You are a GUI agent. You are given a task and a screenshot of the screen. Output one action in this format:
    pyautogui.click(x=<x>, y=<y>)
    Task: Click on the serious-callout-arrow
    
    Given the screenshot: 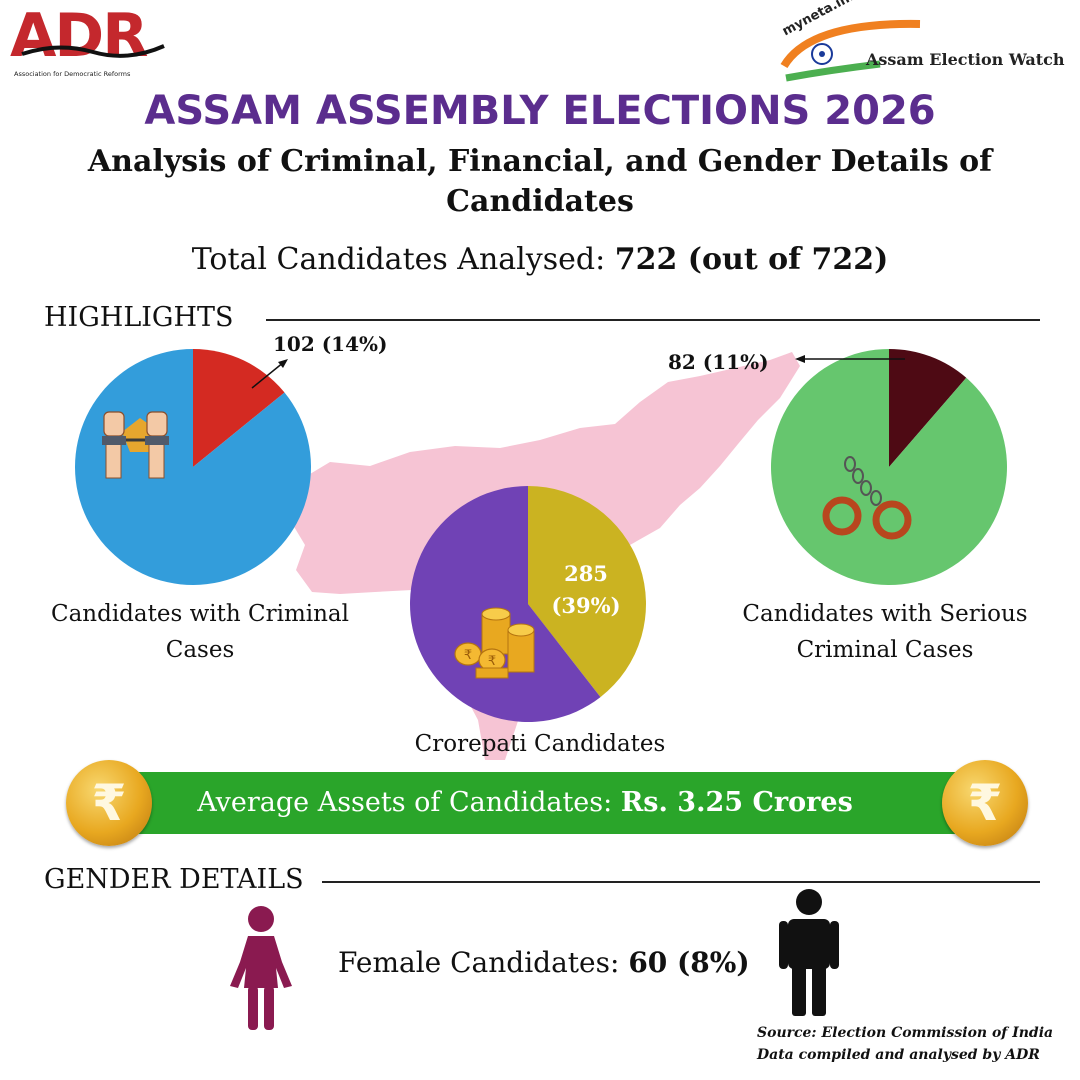 What is the action you would take?
    pyautogui.click(x=850, y=359)
    